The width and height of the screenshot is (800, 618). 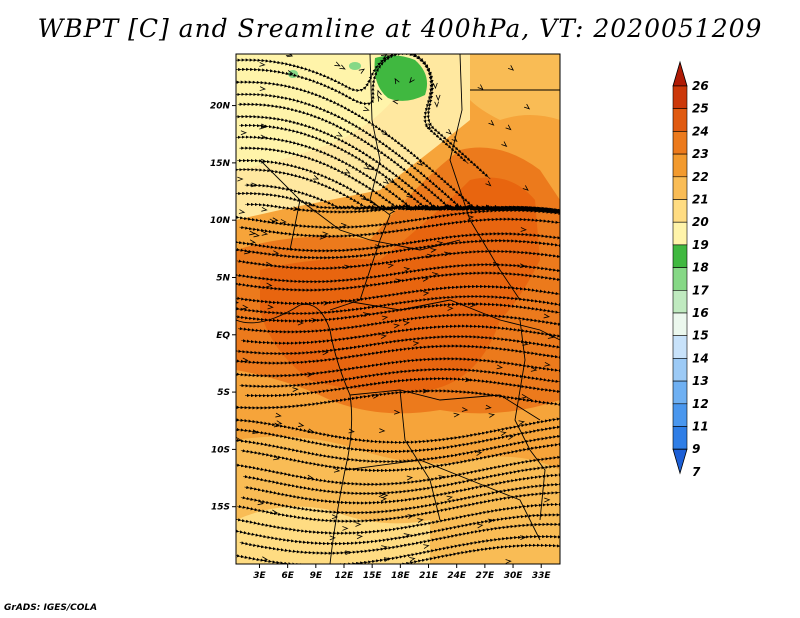 What do you see at coordinates (696, 449) in the screenshot?
I see `colorbar-label: 9` at bounding box center [696, 449].